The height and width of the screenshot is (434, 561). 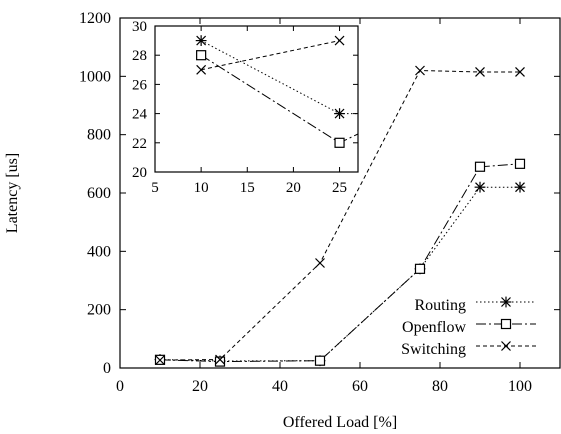 What do you see at coordinates (433, 349) in the screenshot?
I see `legend-label-switching: Switching` at bounding box center [433, 349].